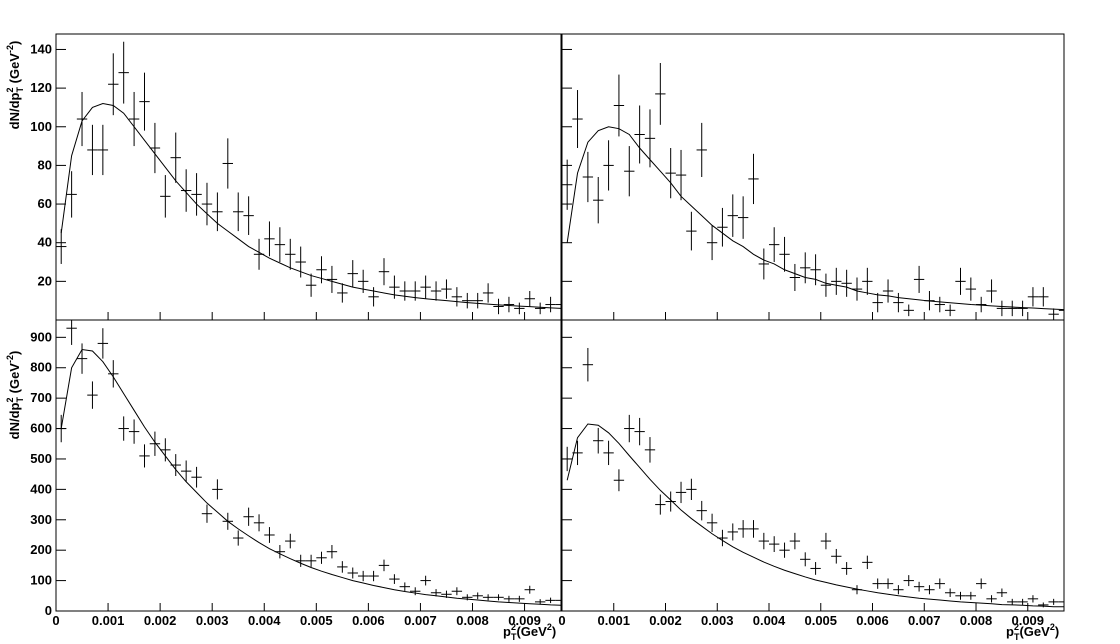 The image size is (1120, 644). I want to click on y-tick-label: 400, so click(41, 488).